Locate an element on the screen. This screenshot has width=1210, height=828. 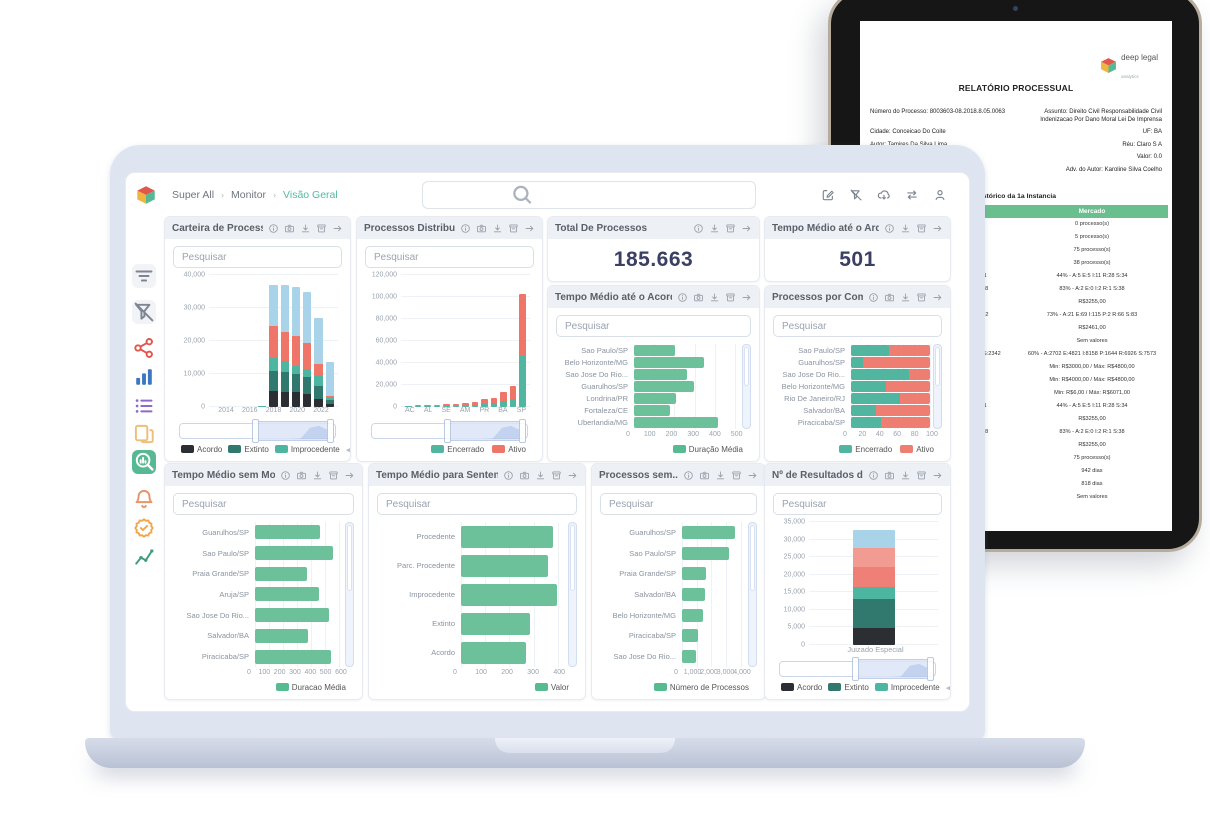
sidebar-item-filter-off is located at coordinates (144, 312).